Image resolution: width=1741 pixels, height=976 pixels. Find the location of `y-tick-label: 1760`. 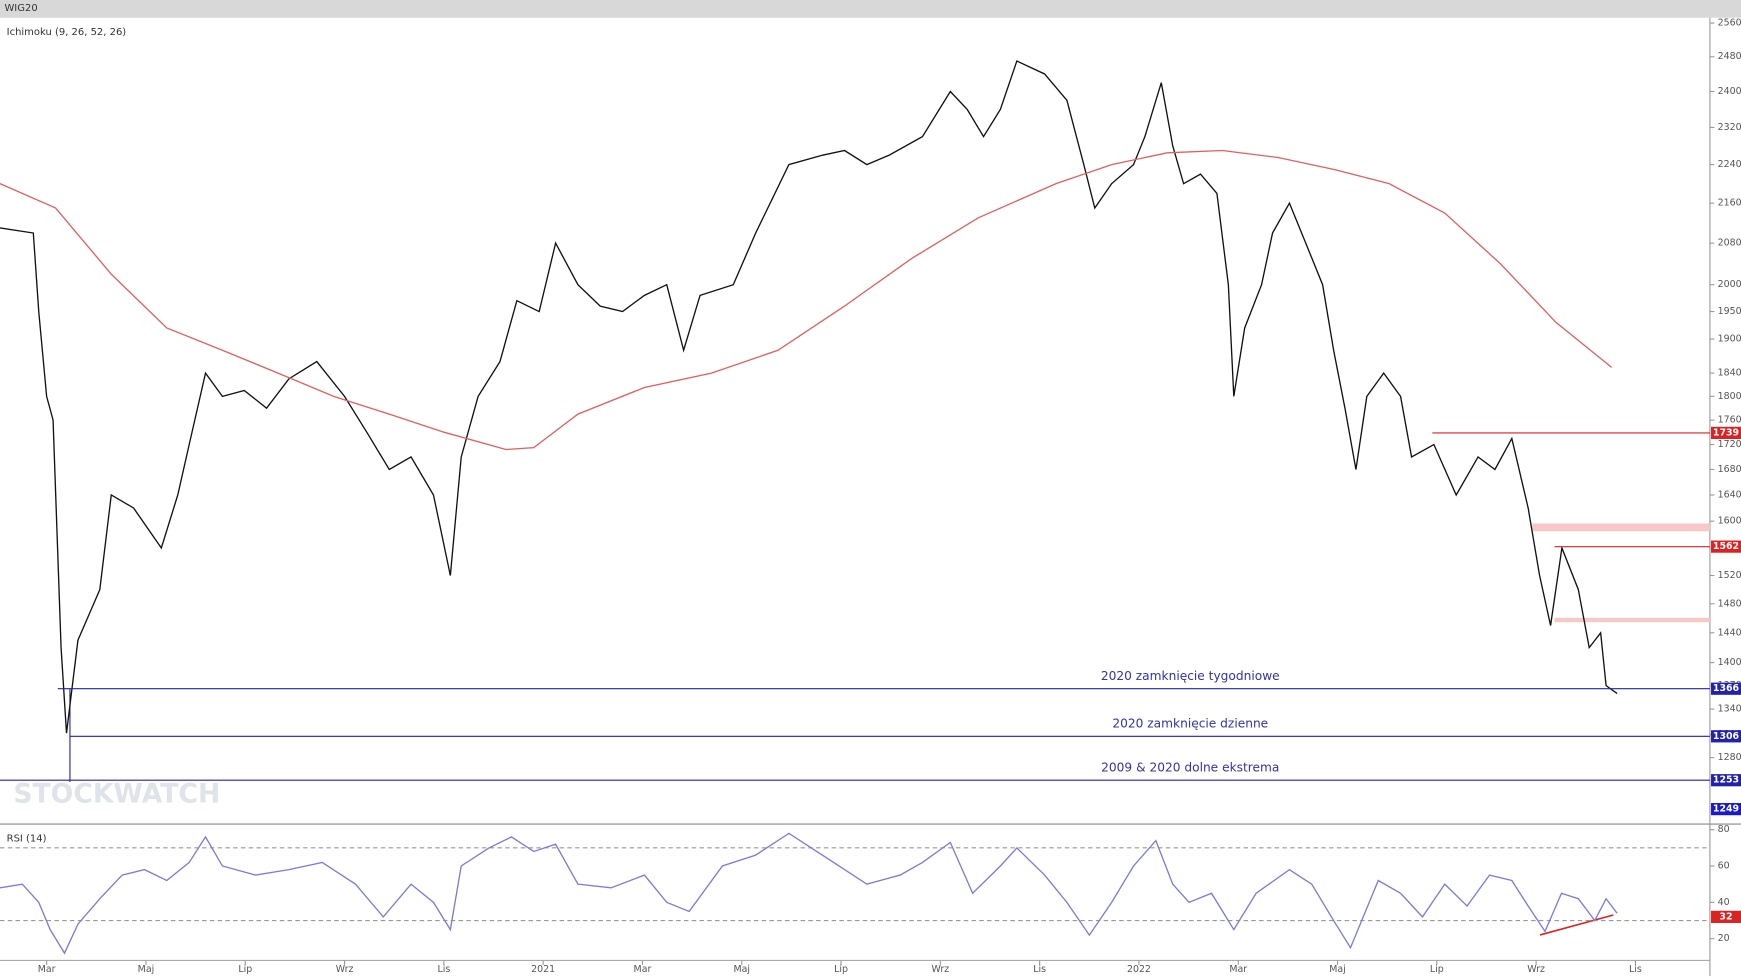

y-tick-label: 1760 is located at coordinates (1729, 420).